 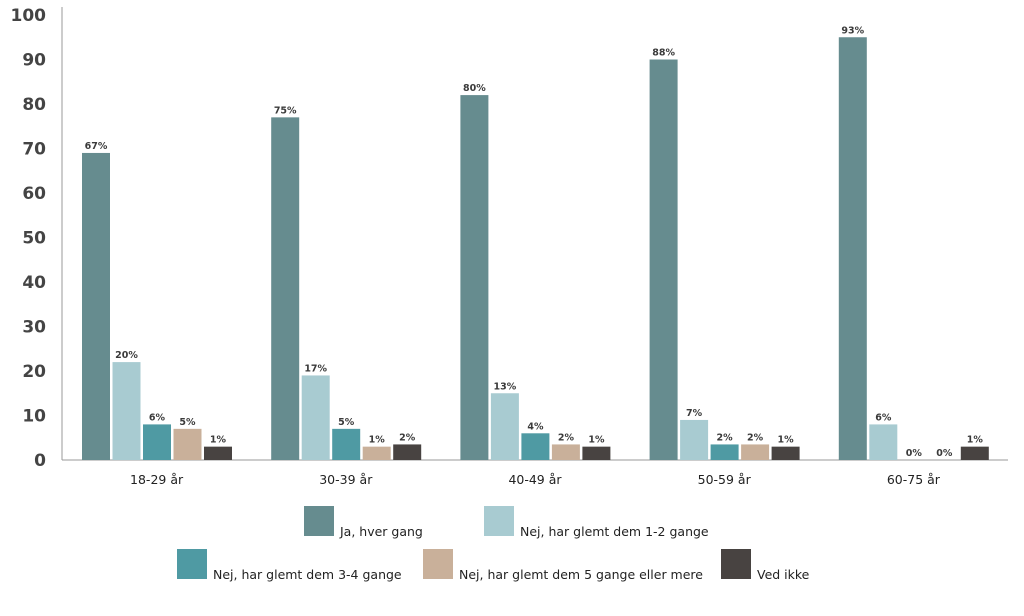 I want to click on data-label: 13%, so click(x=505, y=386).